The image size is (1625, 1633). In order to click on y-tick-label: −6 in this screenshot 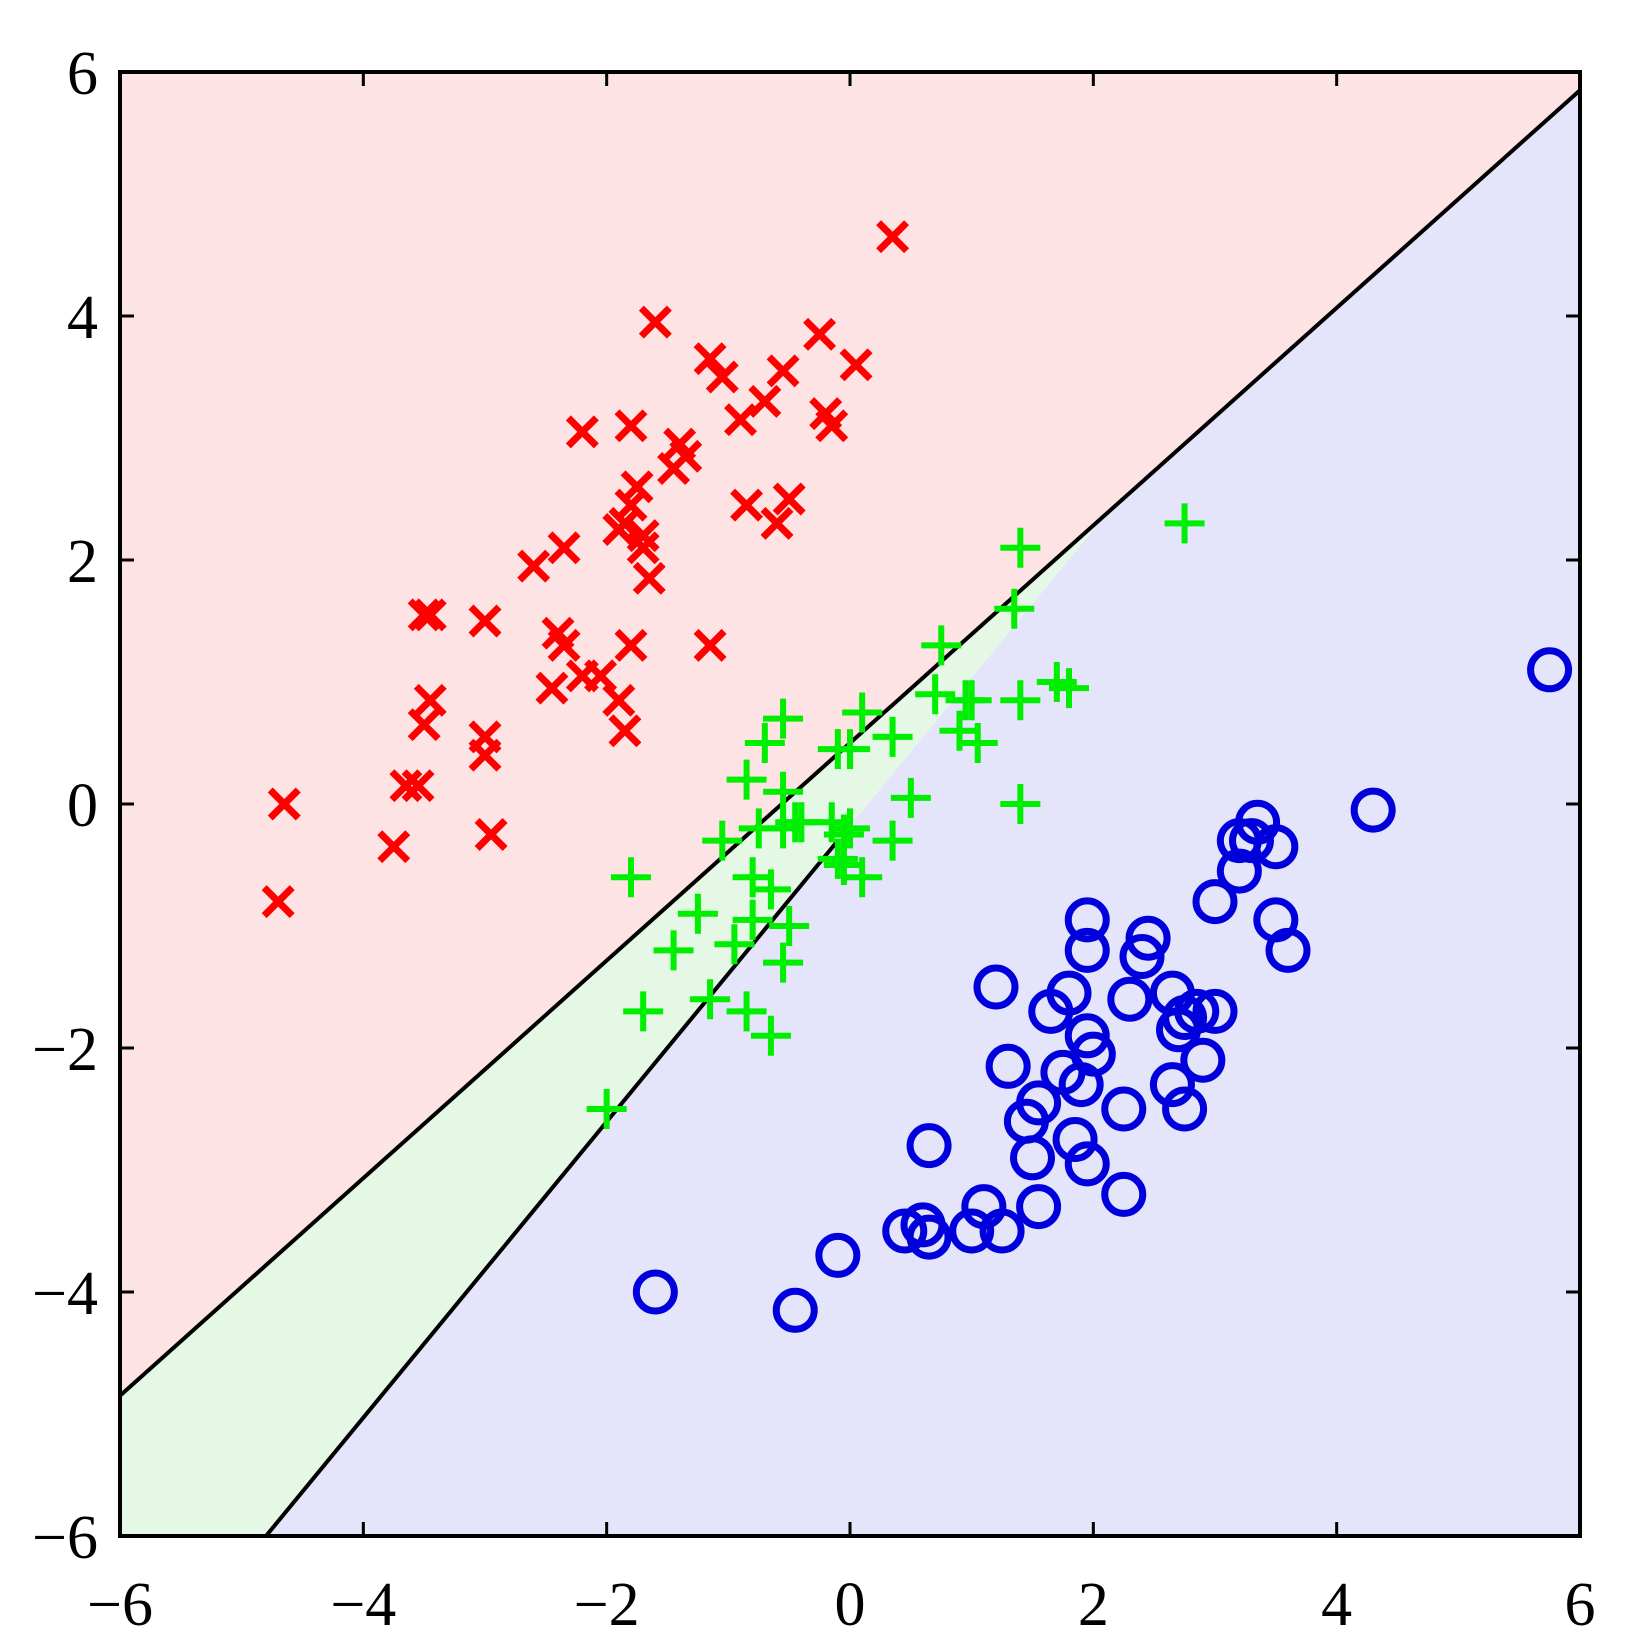, I will do `click(65, 1538)`.